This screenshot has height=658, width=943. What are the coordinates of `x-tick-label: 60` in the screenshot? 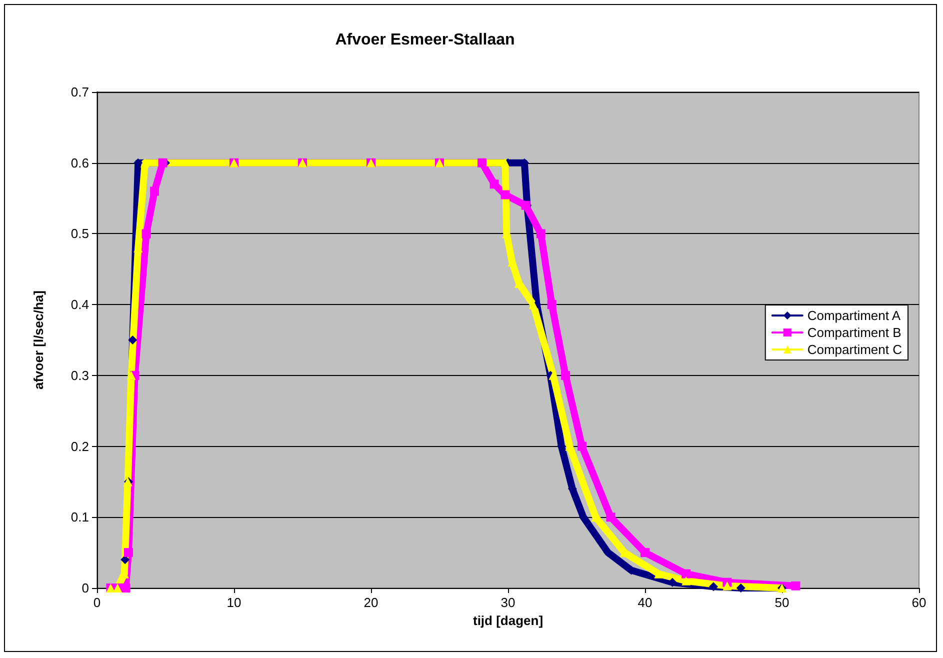 It's located at (919, 602).